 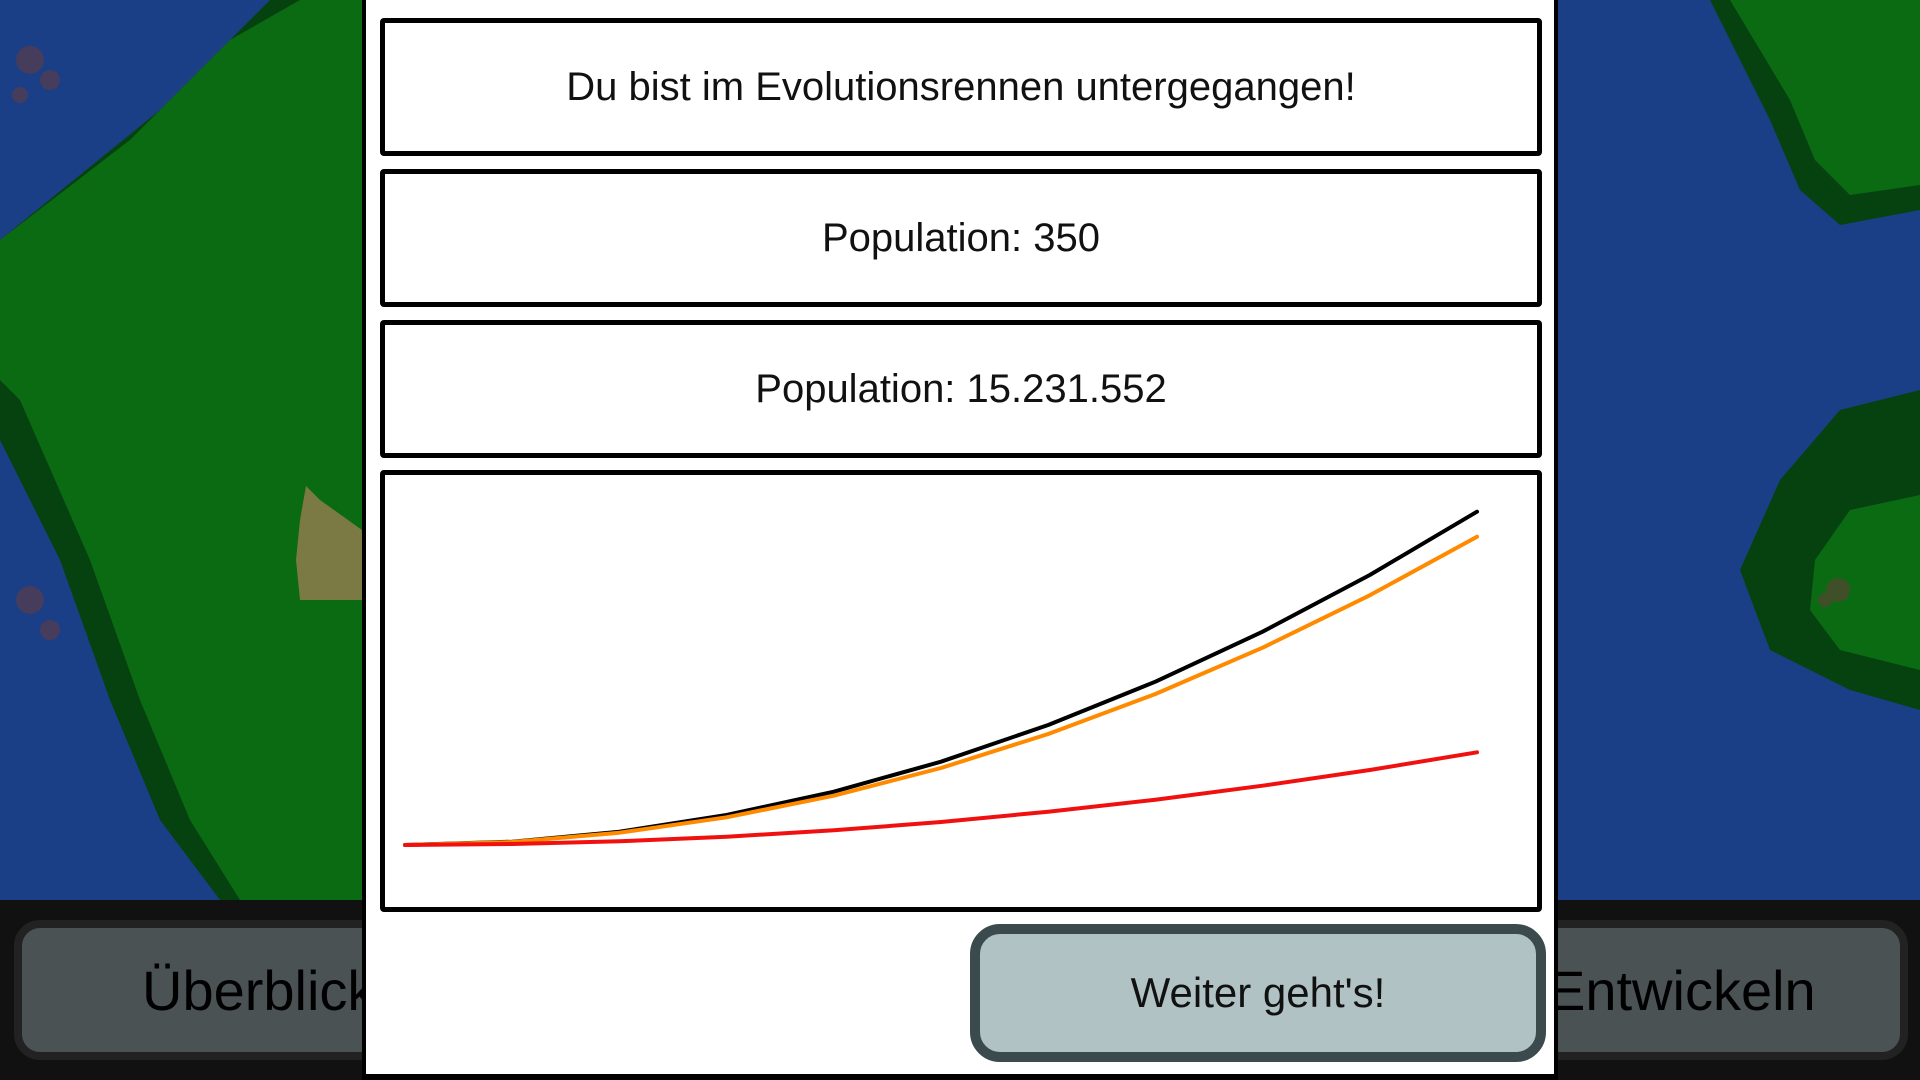 I want to click on overview-button-label: Überblick, so click(x=259, y=990).